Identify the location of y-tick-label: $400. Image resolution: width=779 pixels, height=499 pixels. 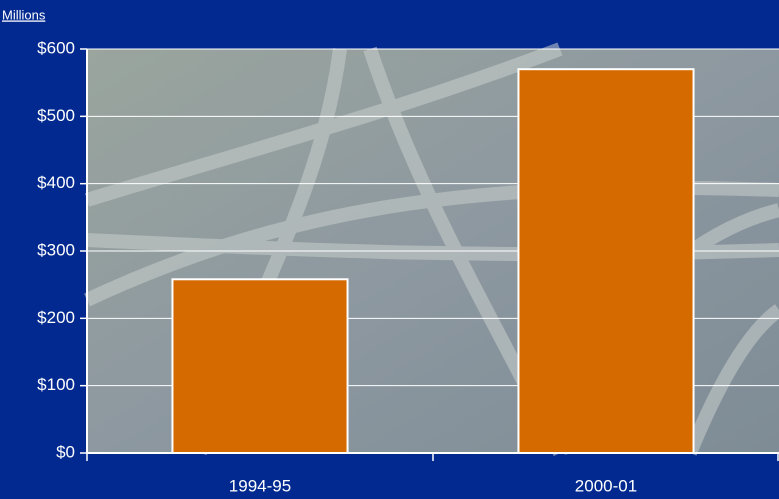
(56, 182).